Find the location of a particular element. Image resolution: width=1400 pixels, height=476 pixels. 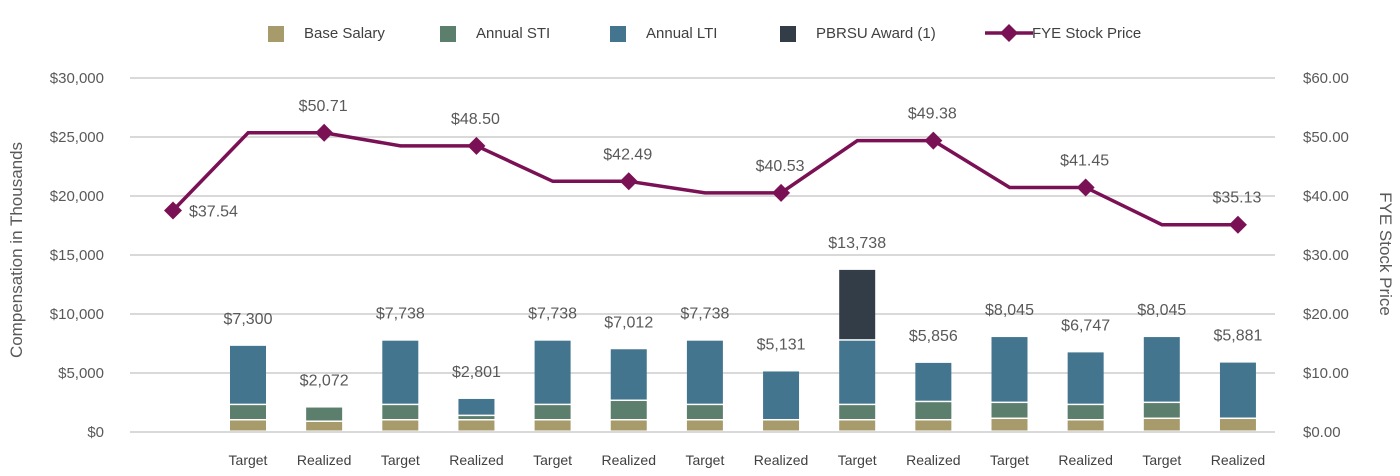

y-tick-label: $25,000 is located at coordinates (77, 137).